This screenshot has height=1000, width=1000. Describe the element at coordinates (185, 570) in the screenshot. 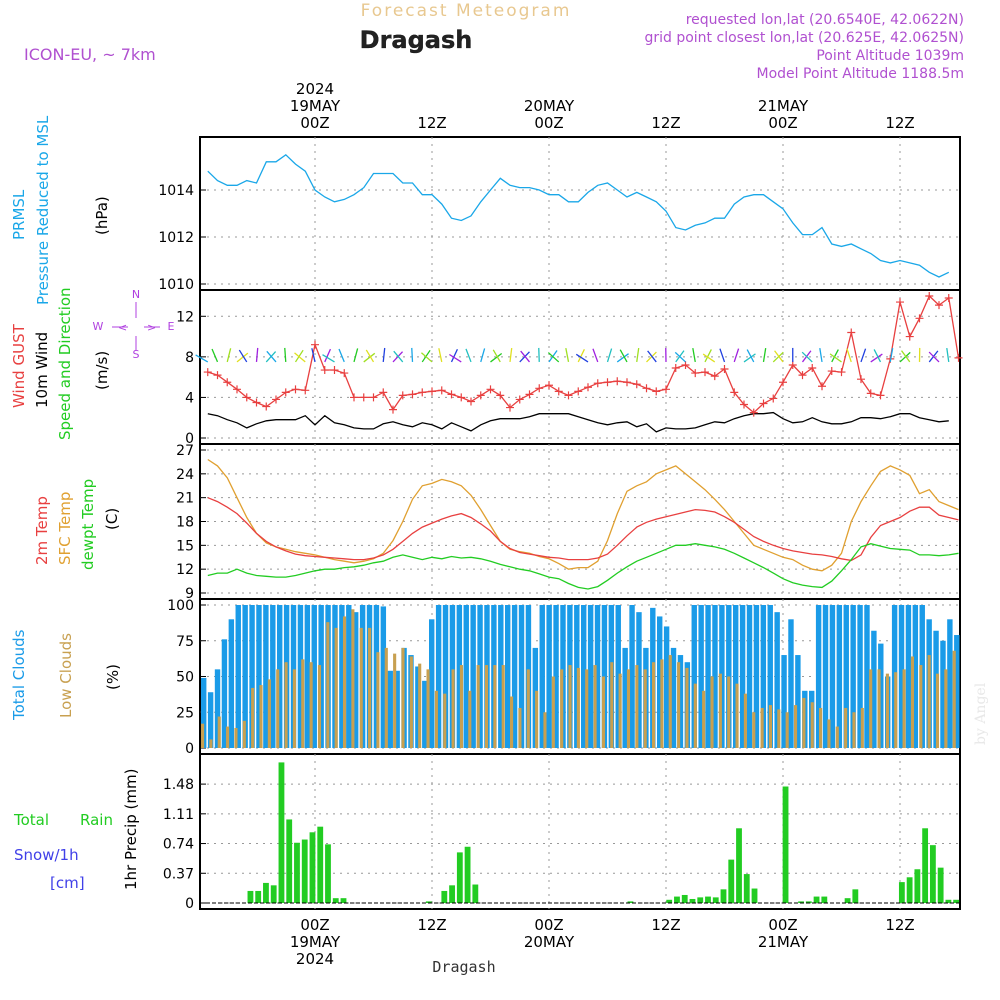

I see `y-tick-label: 12` at that location.